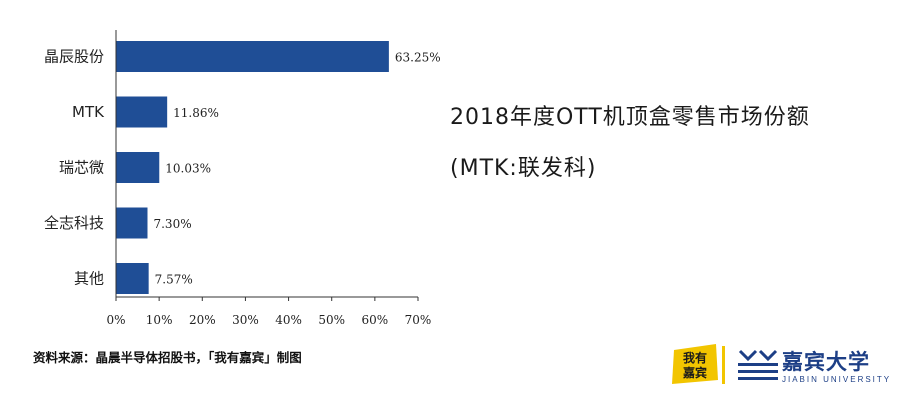 The width and height of the screenshot is (900, 400). What do you see at coordinates (196, 113) in the screenshot?
I see `value-label: 11.86%` at bounding box center [196, 113].